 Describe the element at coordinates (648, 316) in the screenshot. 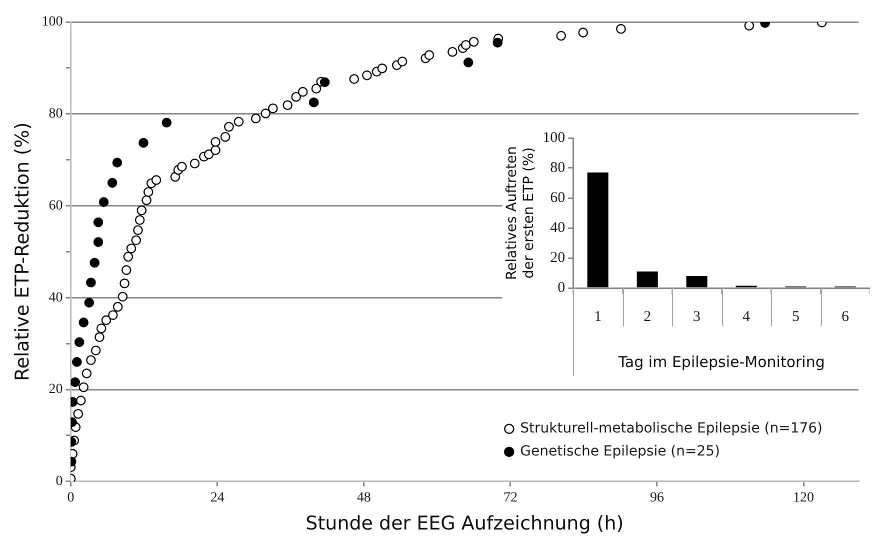

I see `x-tick-label: 2` at that location.